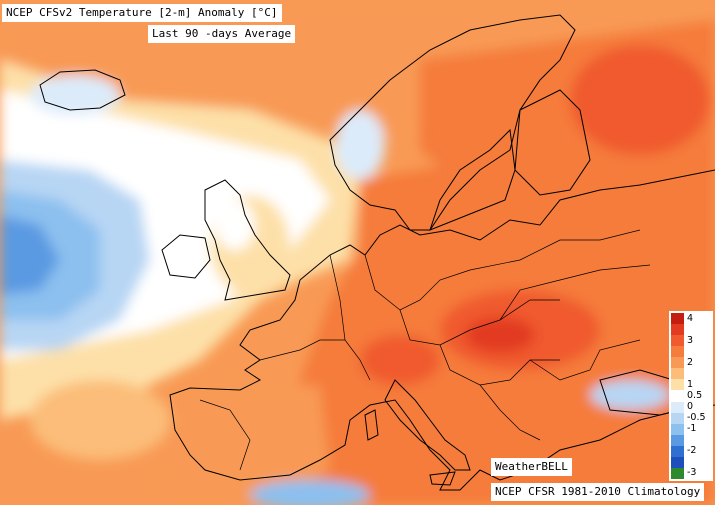 This screenshot has height=505, width=715. Describe the element at coordinates (690, 384) in the screenshot. I see `legend-tick-label: 1` at that location.